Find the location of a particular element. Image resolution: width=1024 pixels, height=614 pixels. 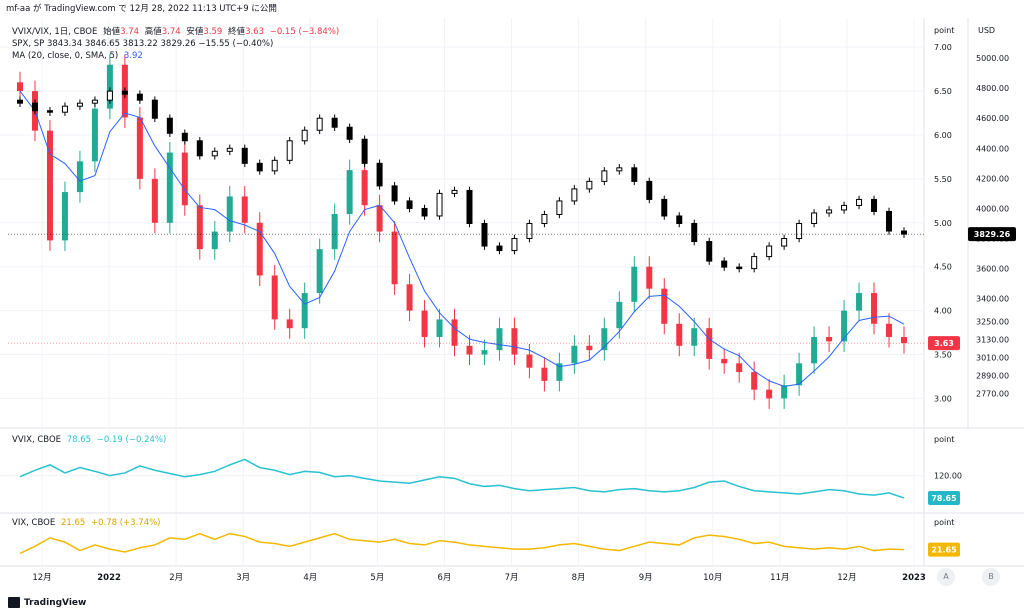

spx-last-badge-bg is located at coordinates (992, 234).